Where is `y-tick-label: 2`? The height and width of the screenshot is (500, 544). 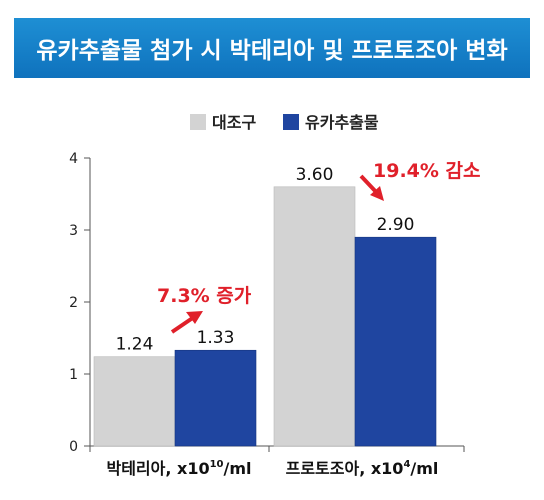 y-tick-label: 2 is located at coordinates (73, 303).